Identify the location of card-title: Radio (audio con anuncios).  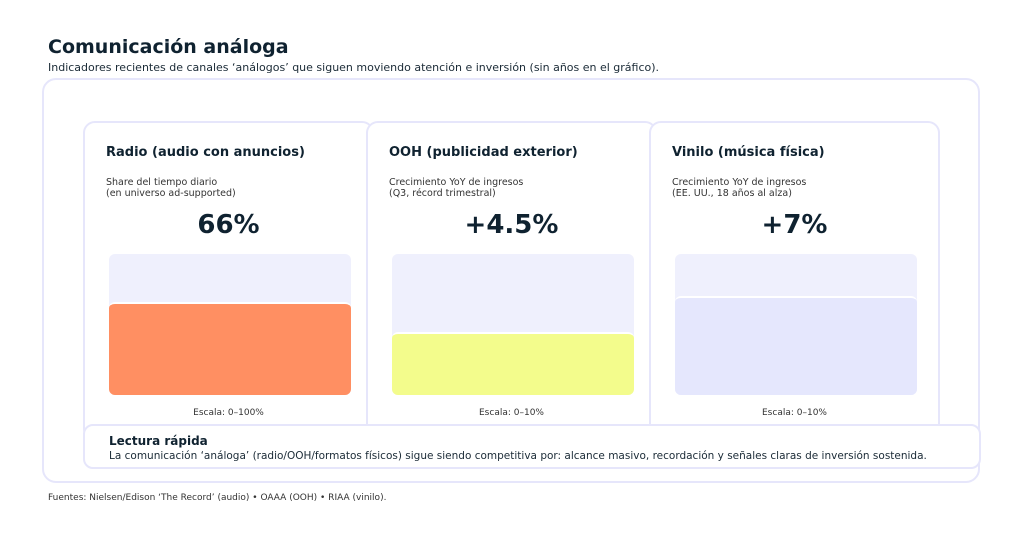
(205, 152).